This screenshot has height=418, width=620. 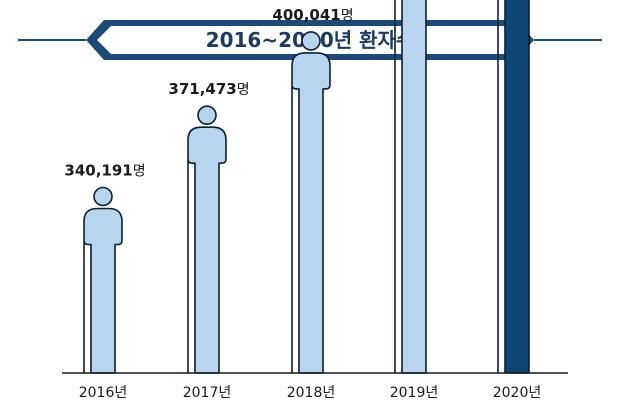 I want to click on category-label: 2016년, so click(x=103, y=393).